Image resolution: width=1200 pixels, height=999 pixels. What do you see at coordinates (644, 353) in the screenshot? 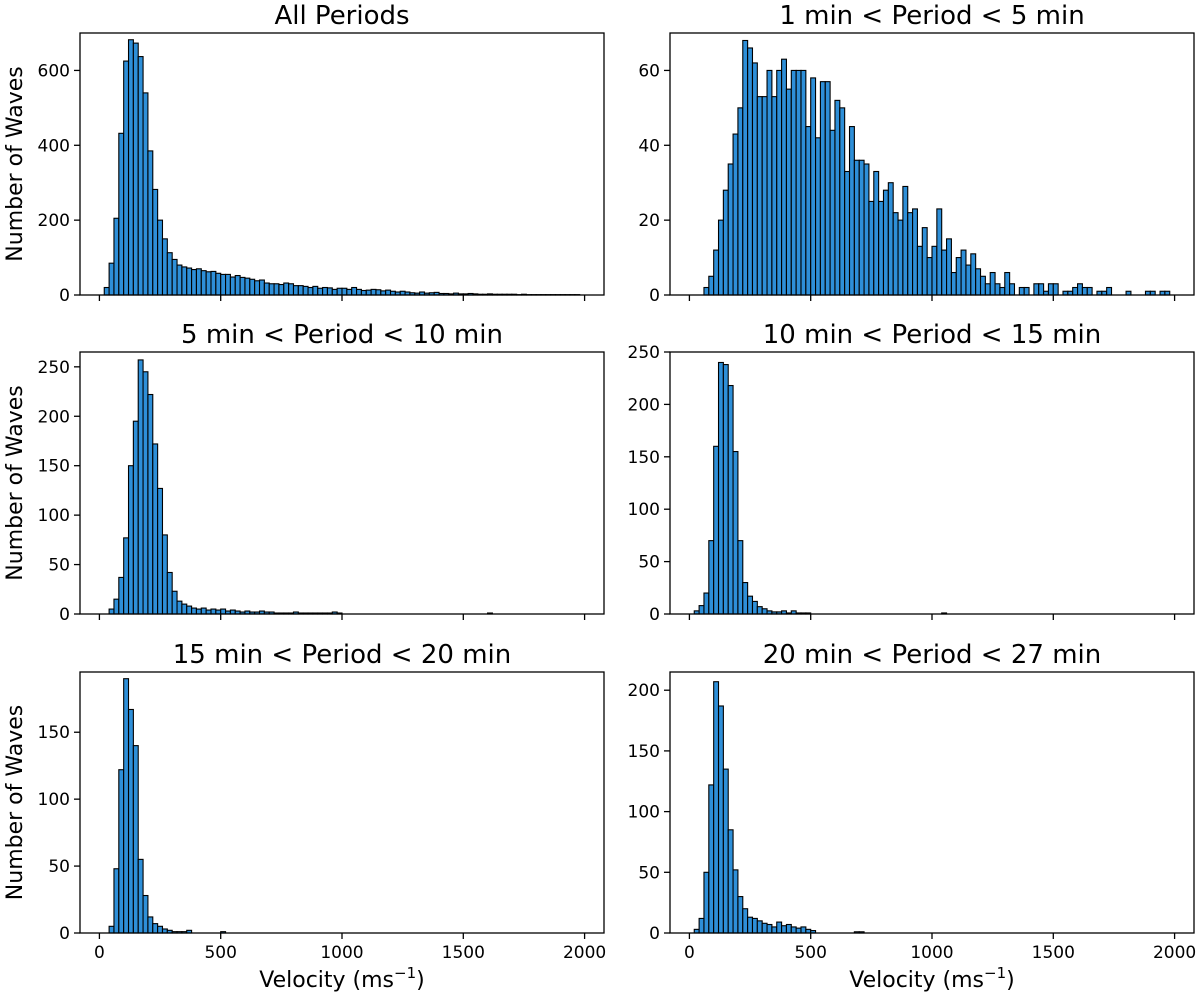
I see `y-tick-label: 250` at bounding box center [644, 353].